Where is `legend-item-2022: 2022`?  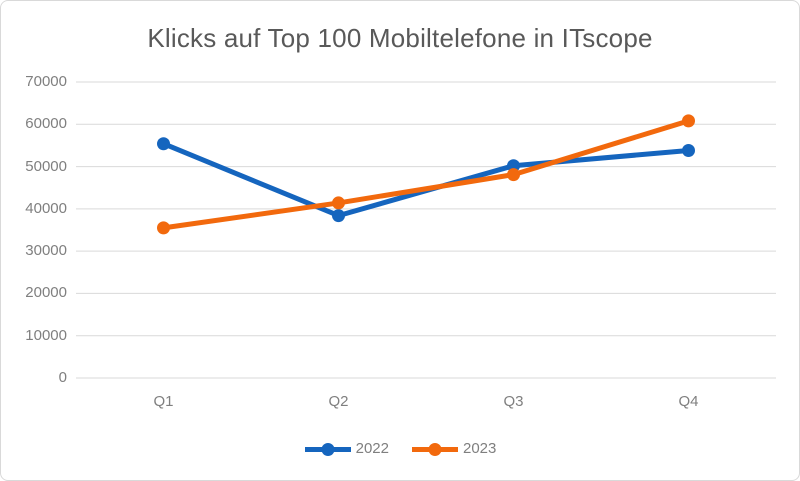
legend-item-2022: 2022 is located at coordinates (346, 449).